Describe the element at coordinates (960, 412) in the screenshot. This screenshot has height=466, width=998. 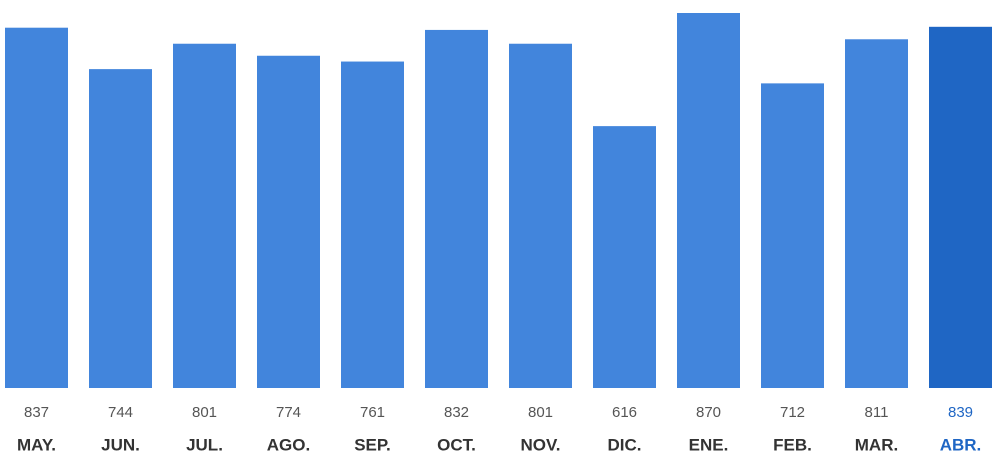
I see `value-label: 839` at that location.